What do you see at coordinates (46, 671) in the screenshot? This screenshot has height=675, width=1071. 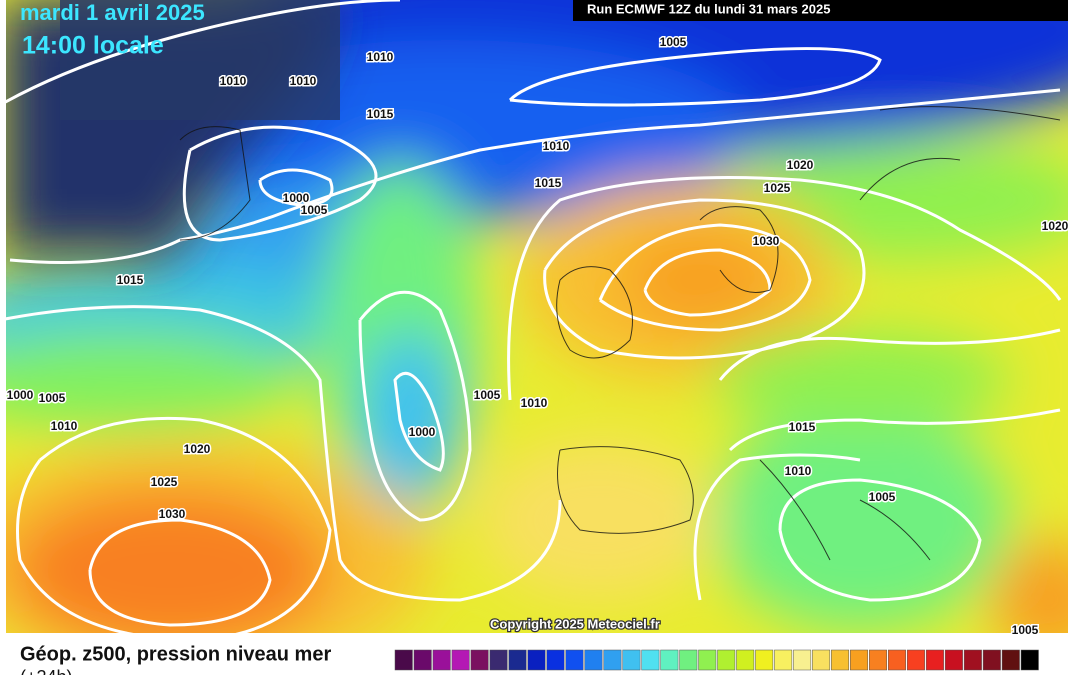 I see `step: (+24h)` at bounding box center [46, 671].